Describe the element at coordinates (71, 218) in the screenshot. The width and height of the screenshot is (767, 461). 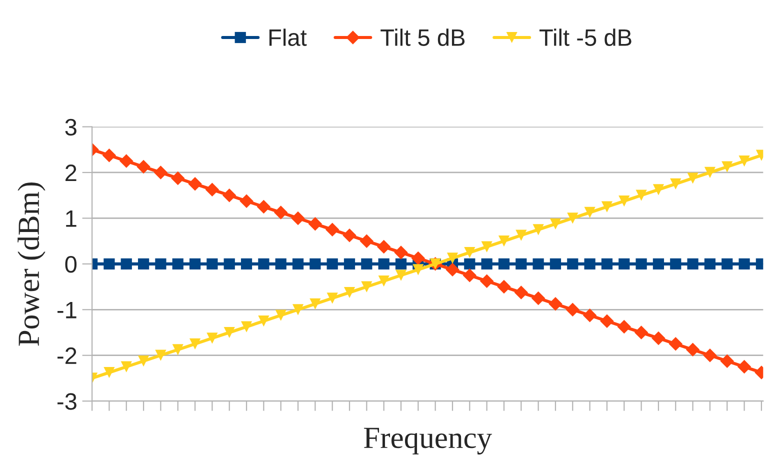
I see `y-tick-label: 1` at that location.